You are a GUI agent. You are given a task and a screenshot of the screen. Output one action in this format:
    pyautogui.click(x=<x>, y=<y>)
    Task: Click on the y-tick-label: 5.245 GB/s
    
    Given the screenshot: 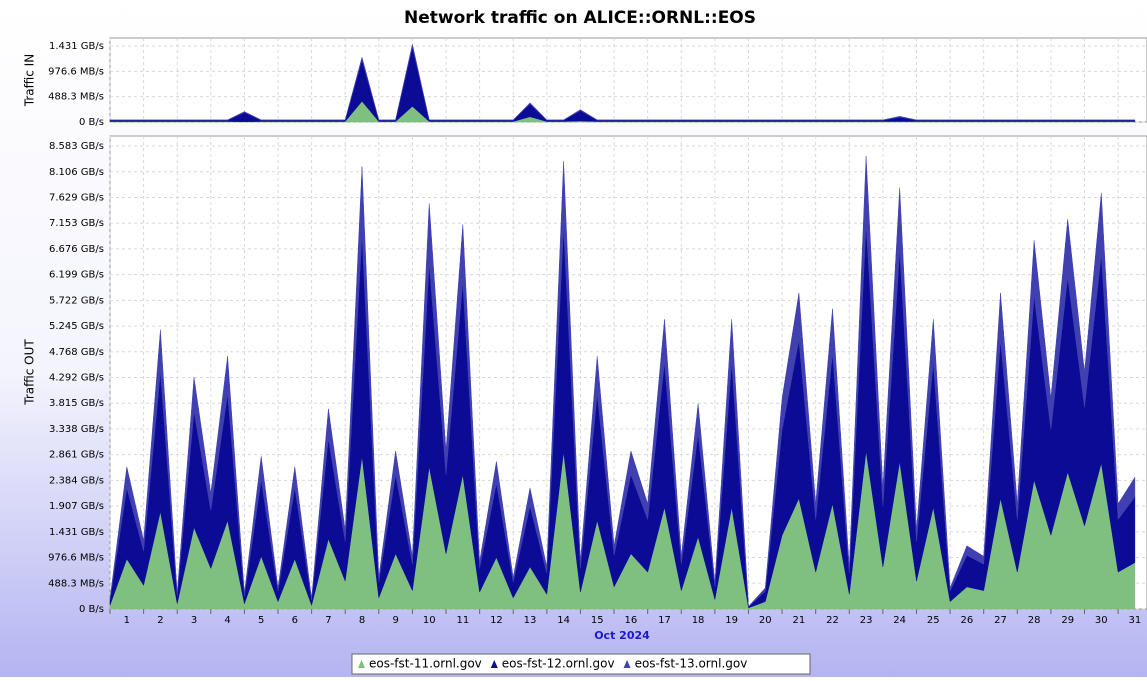 What is the action you would take?
    pyautogui.click(x=76, y=326)
    